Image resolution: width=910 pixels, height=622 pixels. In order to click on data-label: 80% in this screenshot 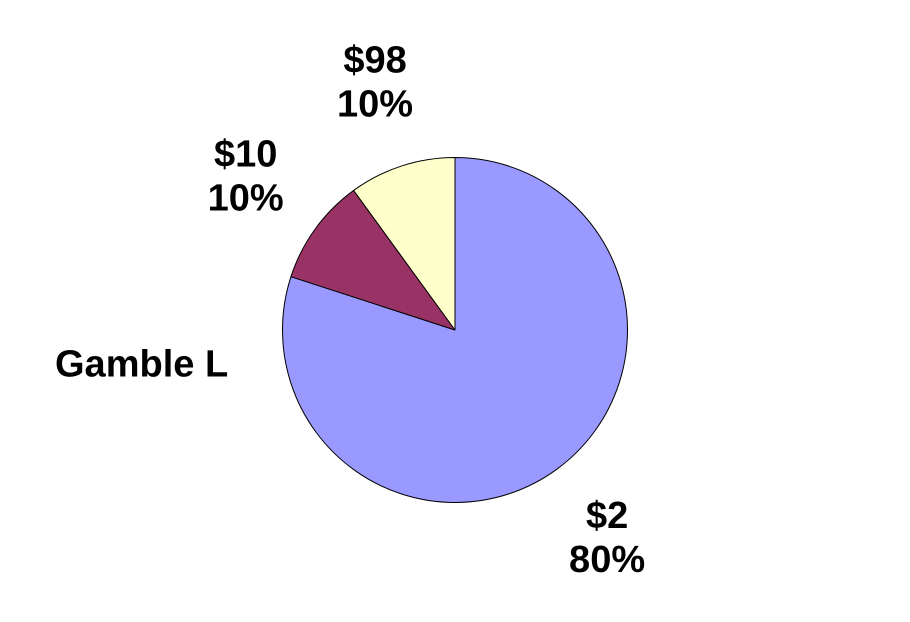, I will do `click(607, 559)`.